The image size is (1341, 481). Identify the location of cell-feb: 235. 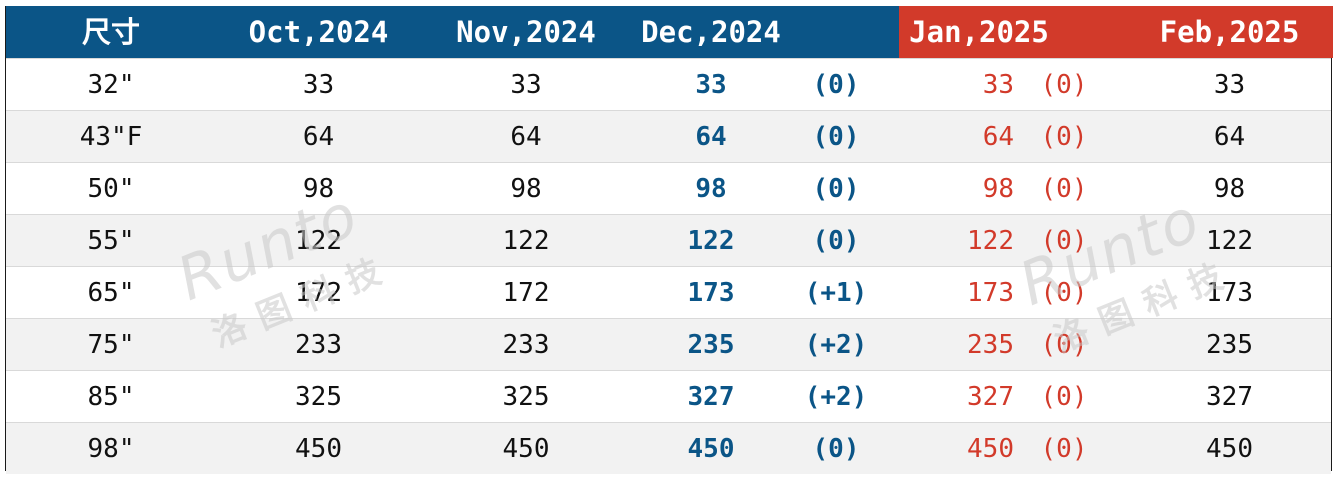
(1229, 345).